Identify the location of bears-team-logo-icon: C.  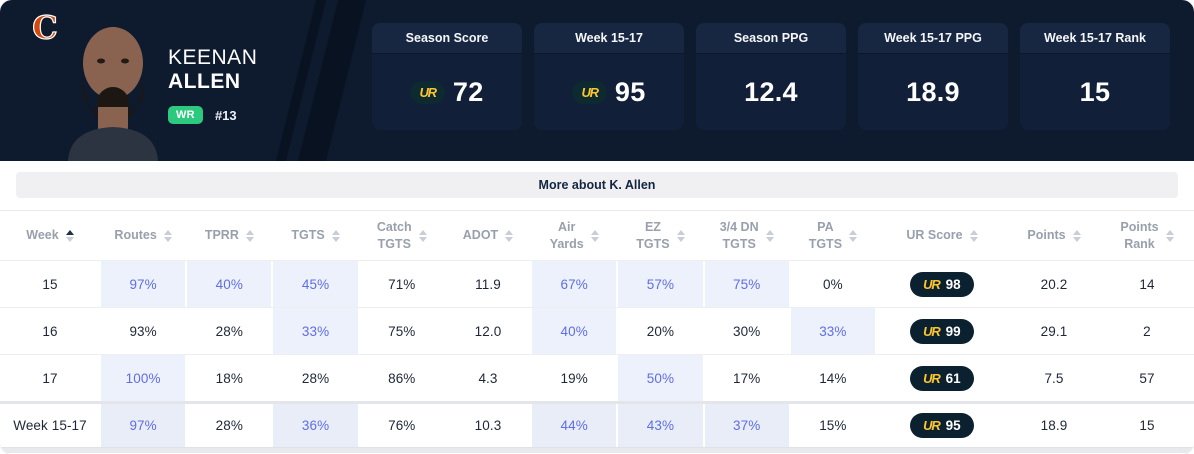
(45, 28).